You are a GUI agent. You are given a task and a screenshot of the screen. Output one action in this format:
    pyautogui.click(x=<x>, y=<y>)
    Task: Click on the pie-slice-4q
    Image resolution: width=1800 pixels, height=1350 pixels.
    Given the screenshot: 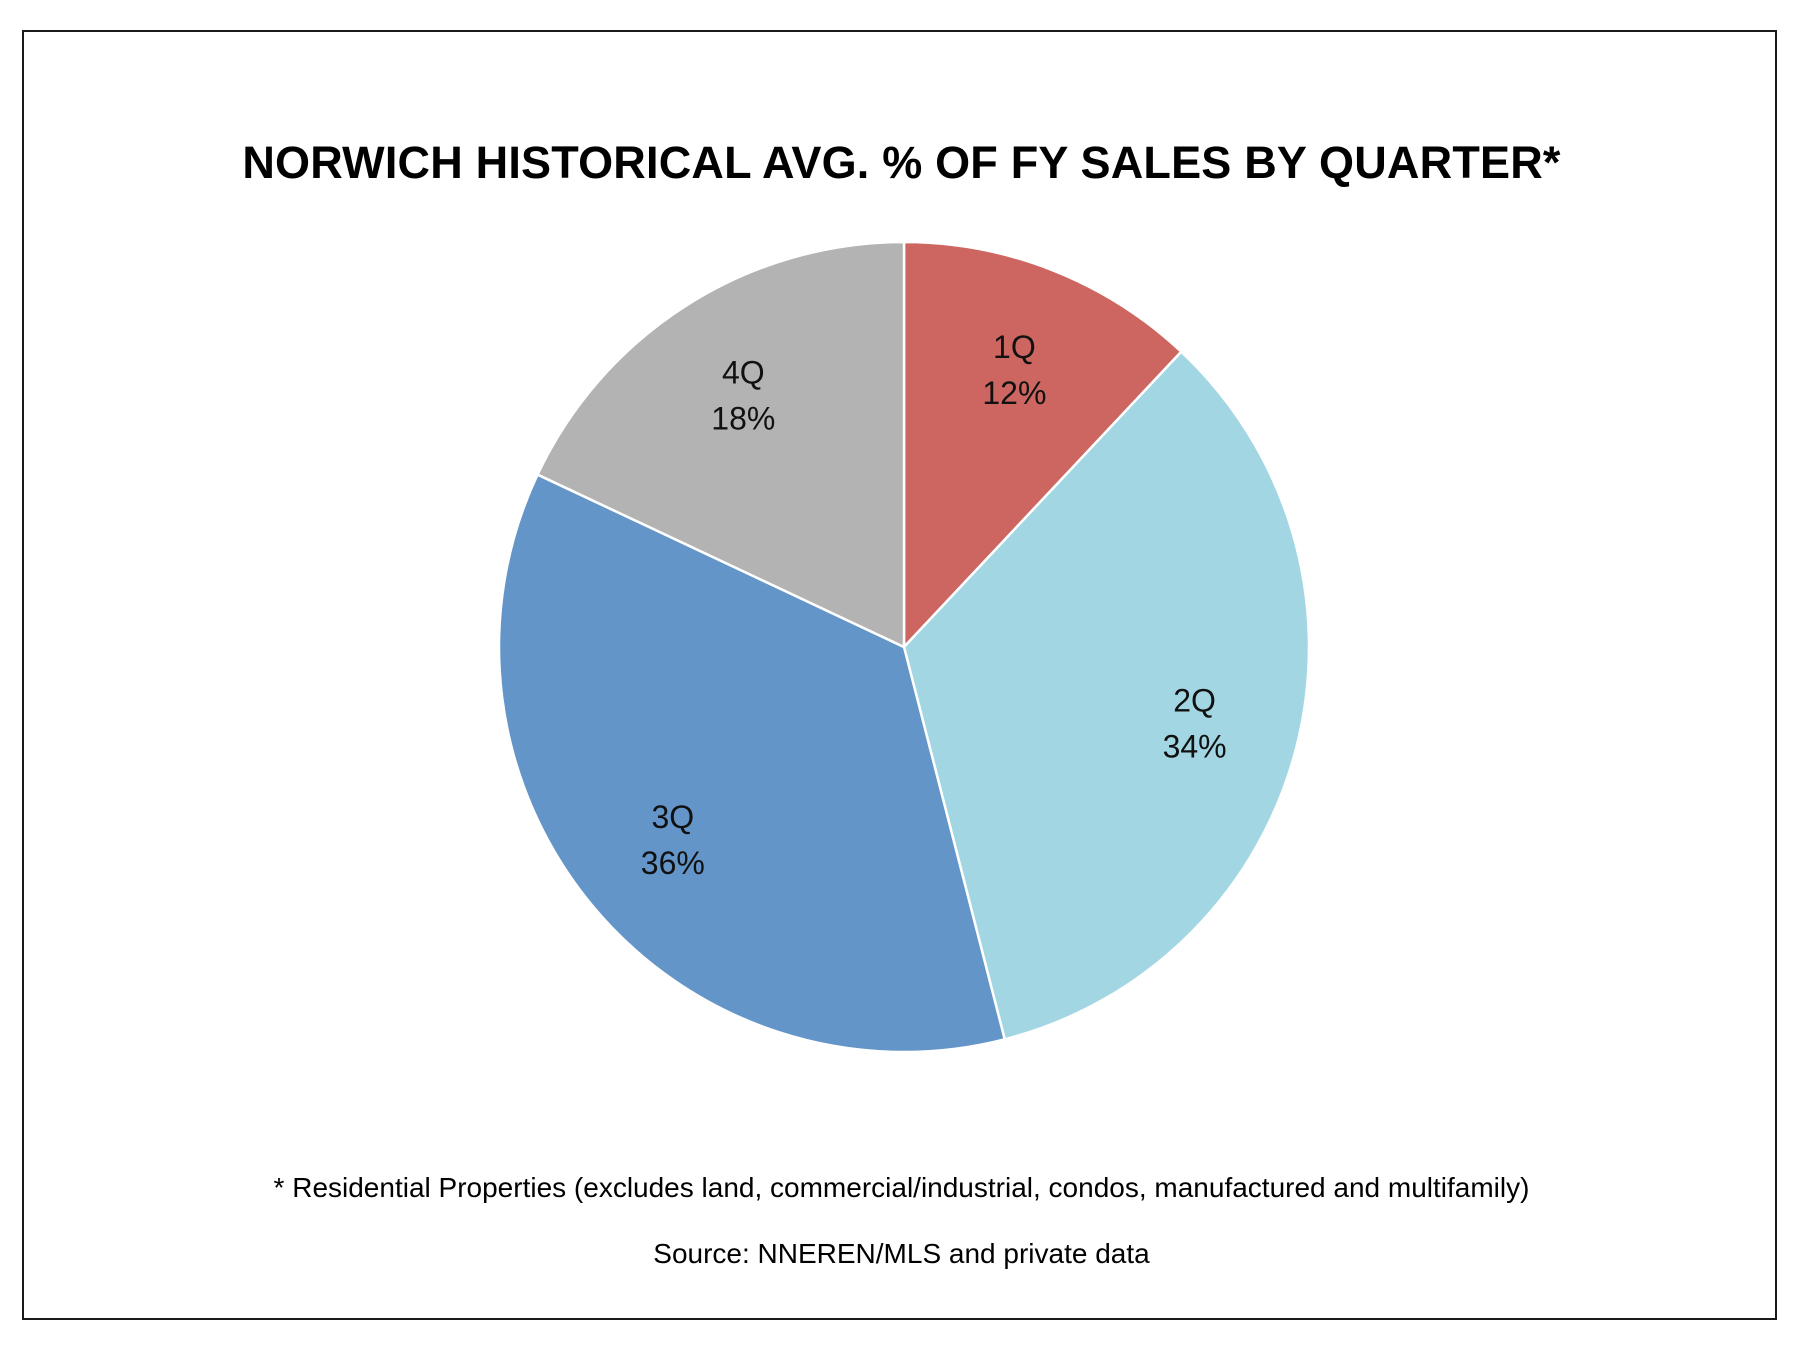 What is the action you would take?
    pyautogui.click(x=721, y=444)
    